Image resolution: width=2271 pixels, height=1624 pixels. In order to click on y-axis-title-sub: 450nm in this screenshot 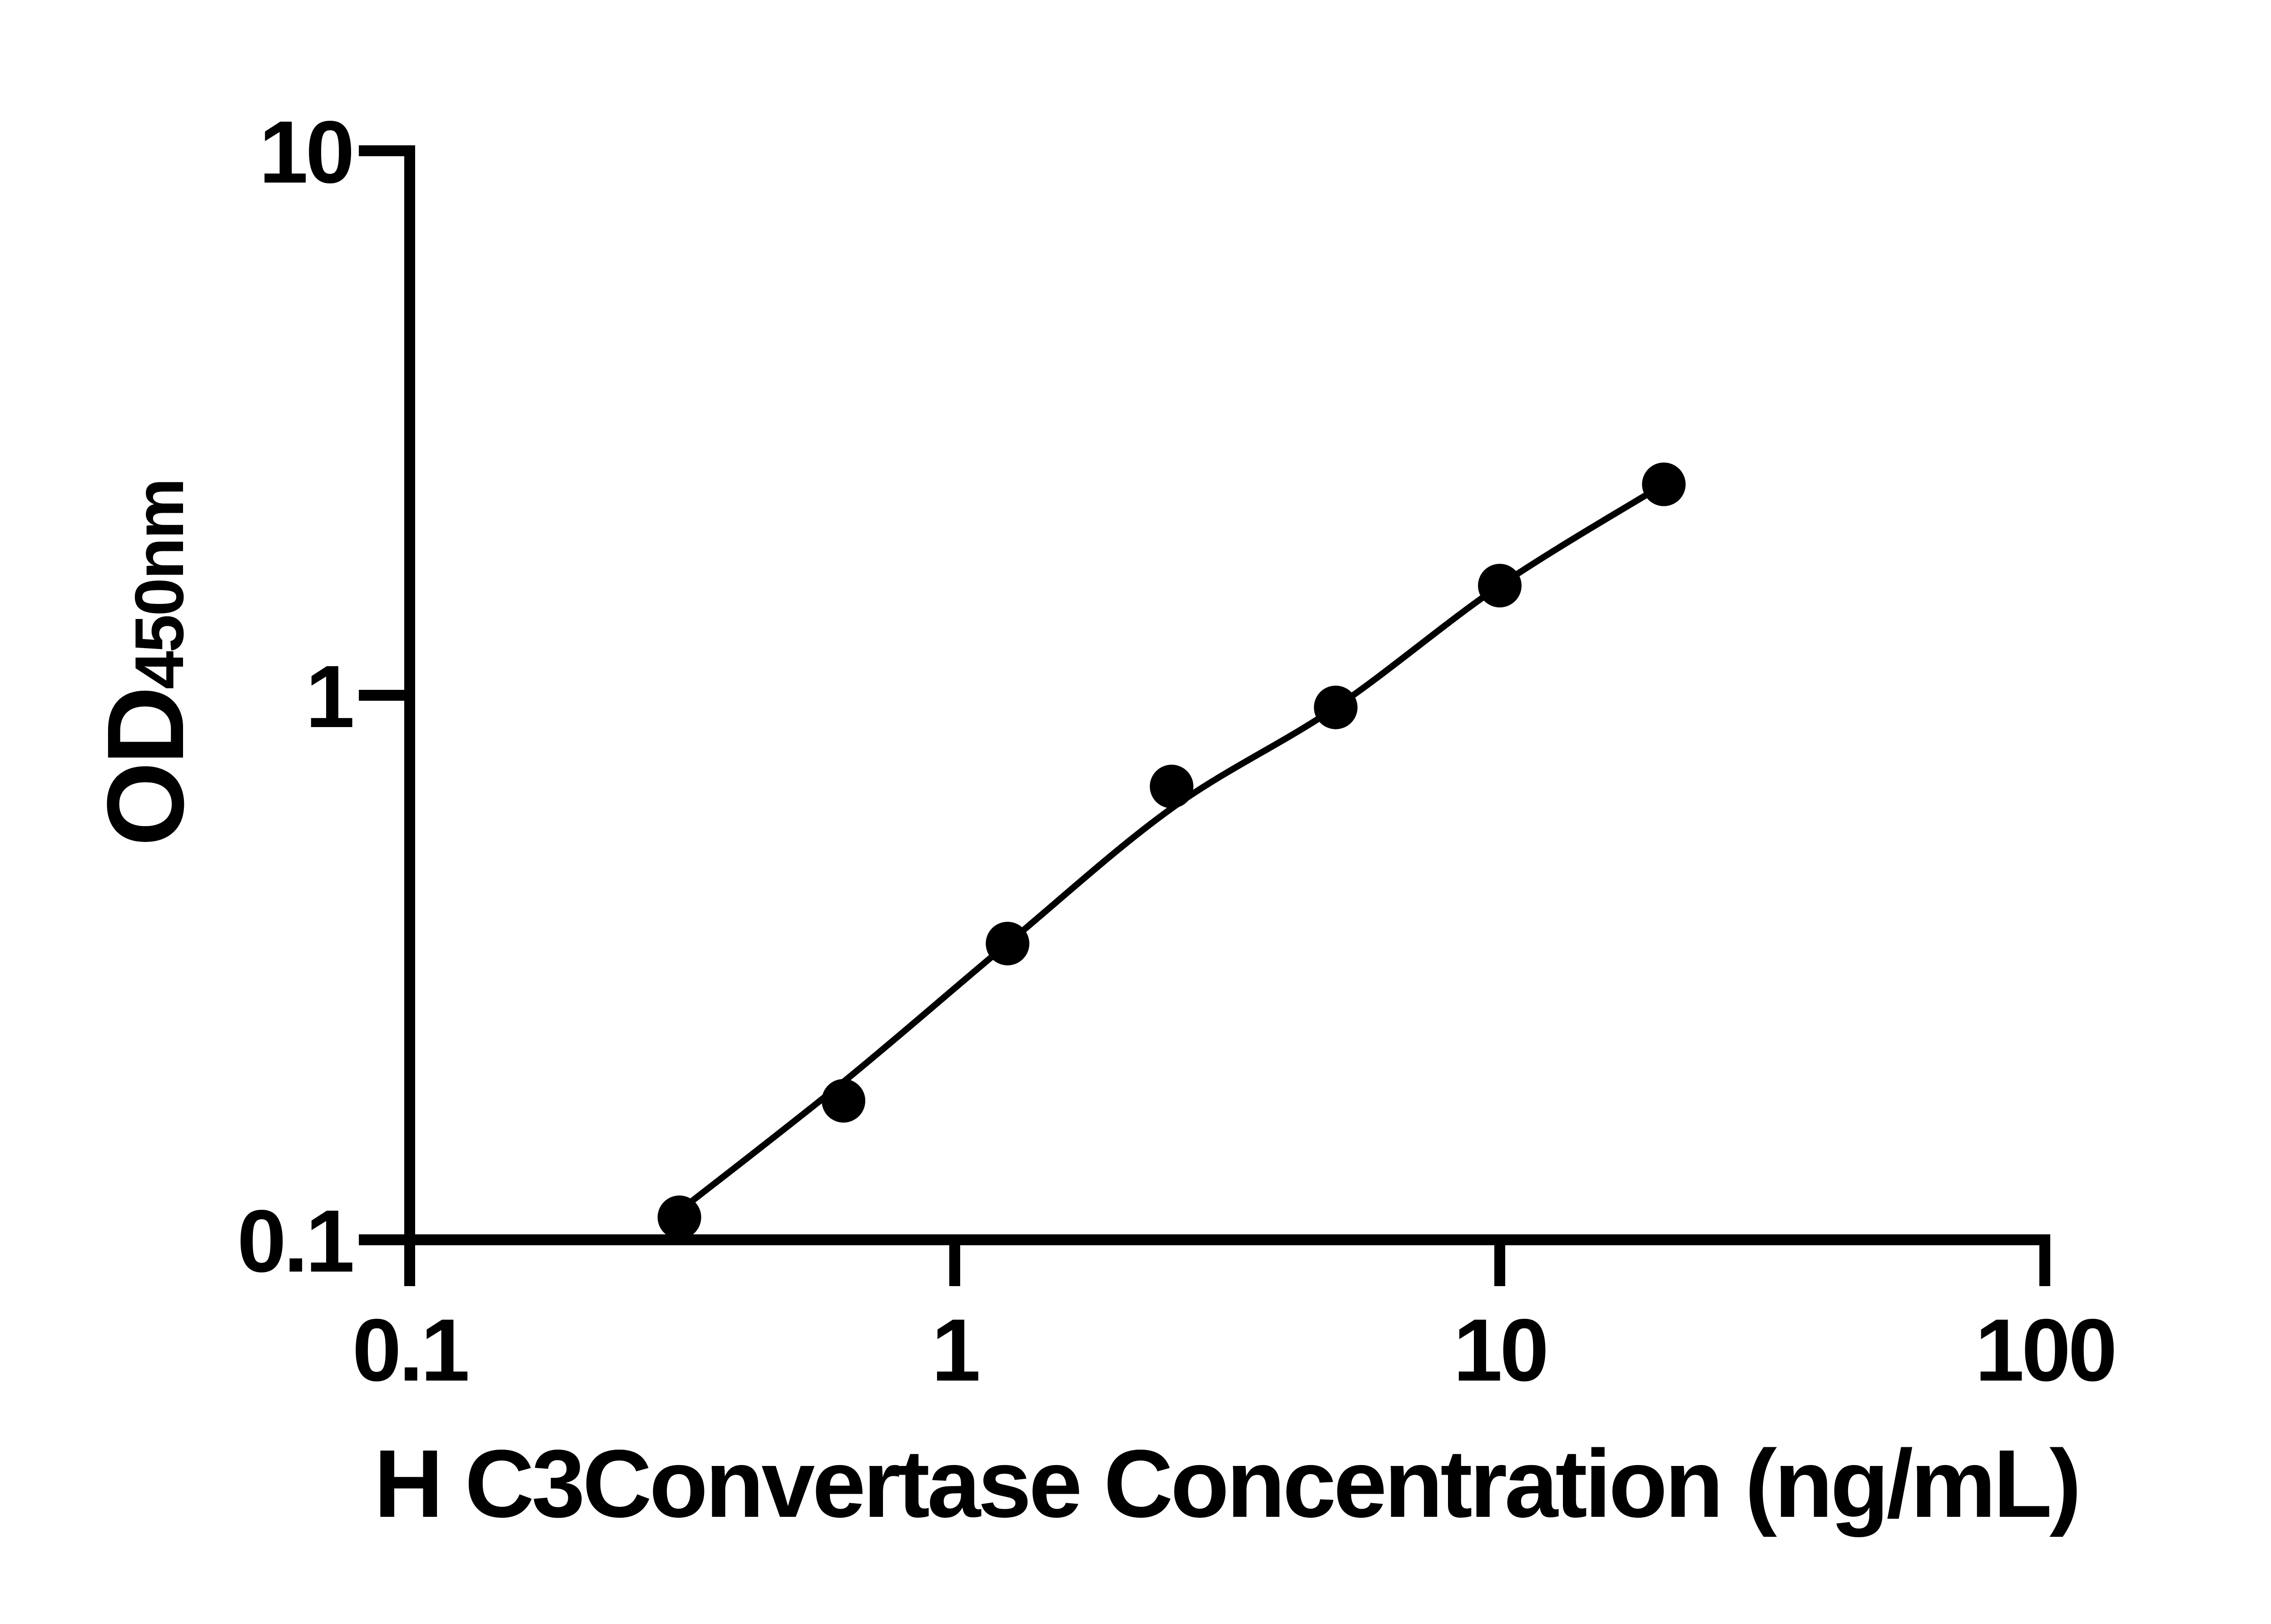, I will do `click(159, 584)`.